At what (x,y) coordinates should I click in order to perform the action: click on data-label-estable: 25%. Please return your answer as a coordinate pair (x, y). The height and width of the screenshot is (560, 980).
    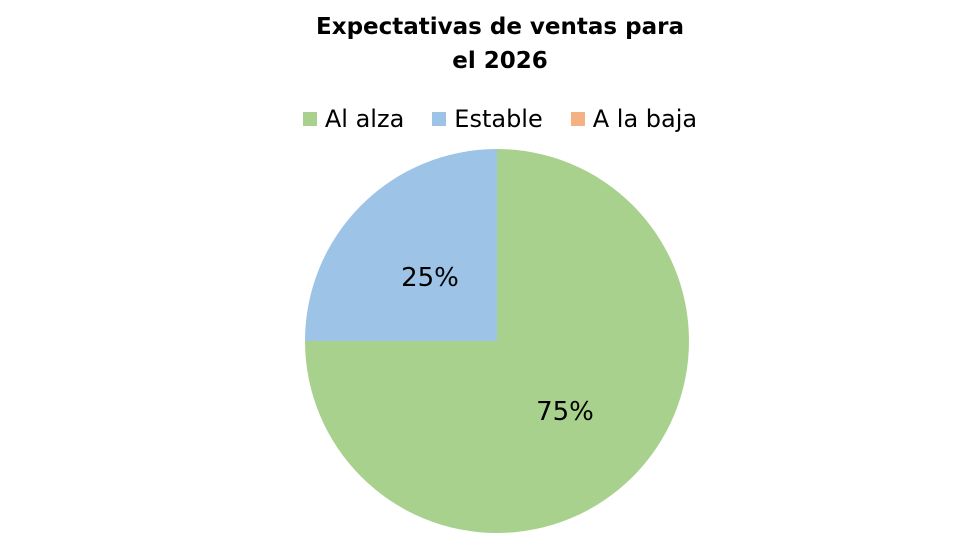
    Looking at the image, I should click on (430, 278).